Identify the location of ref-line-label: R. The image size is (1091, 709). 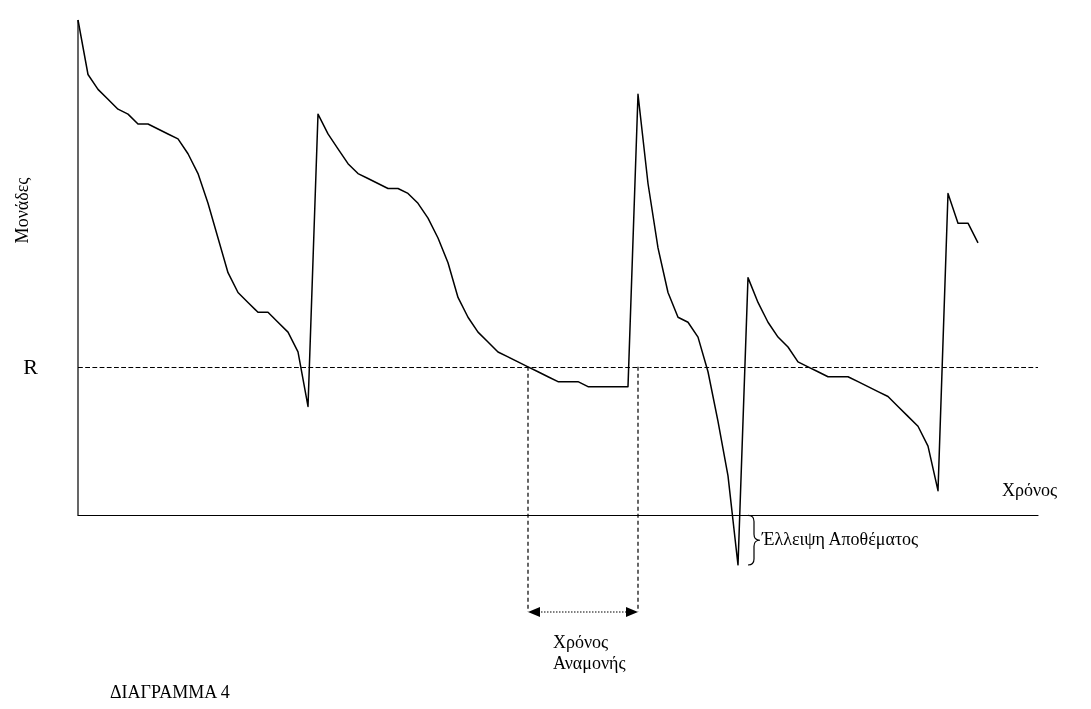
(31, 367).